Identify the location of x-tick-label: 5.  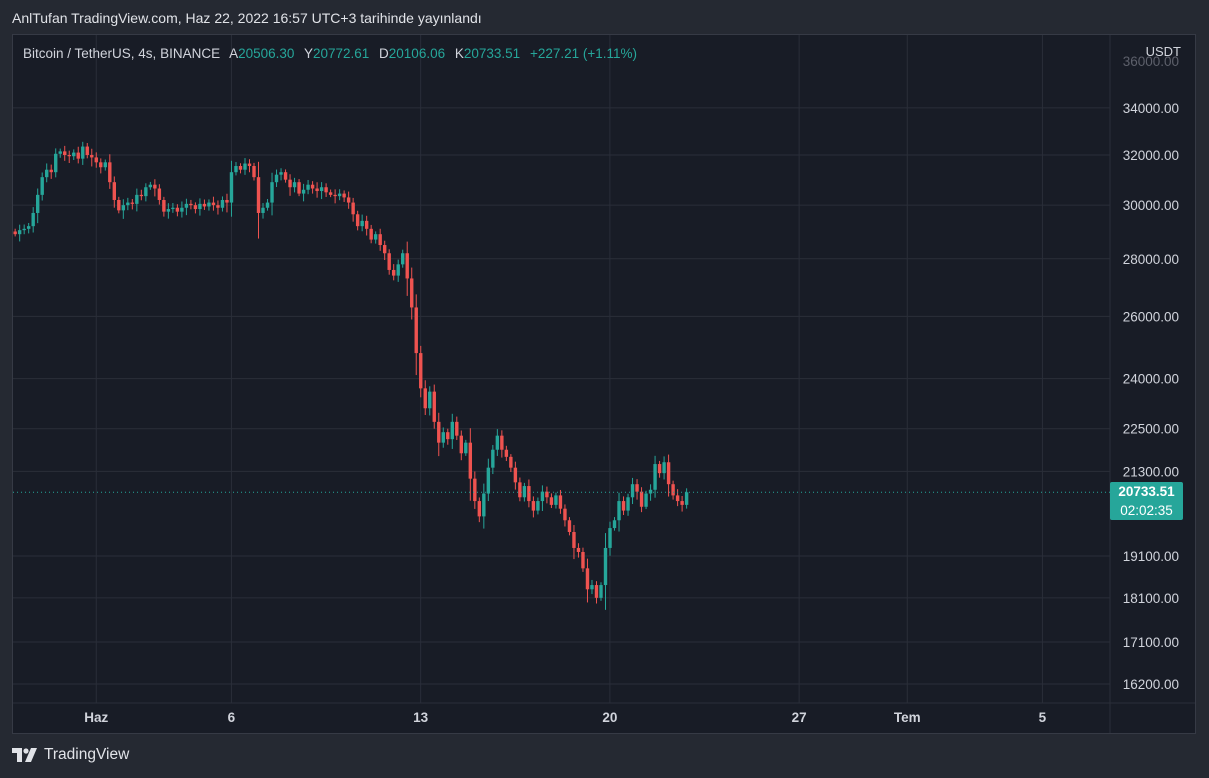
(1043, 717).